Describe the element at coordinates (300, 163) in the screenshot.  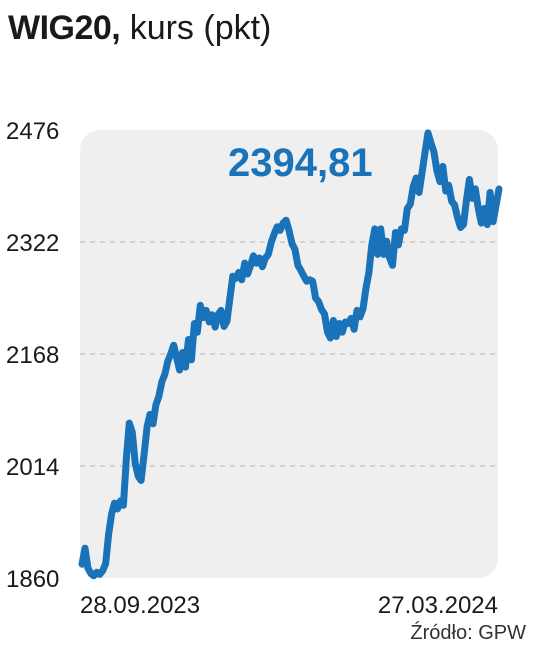
I see `last-value-label: 2394,81` at that location.